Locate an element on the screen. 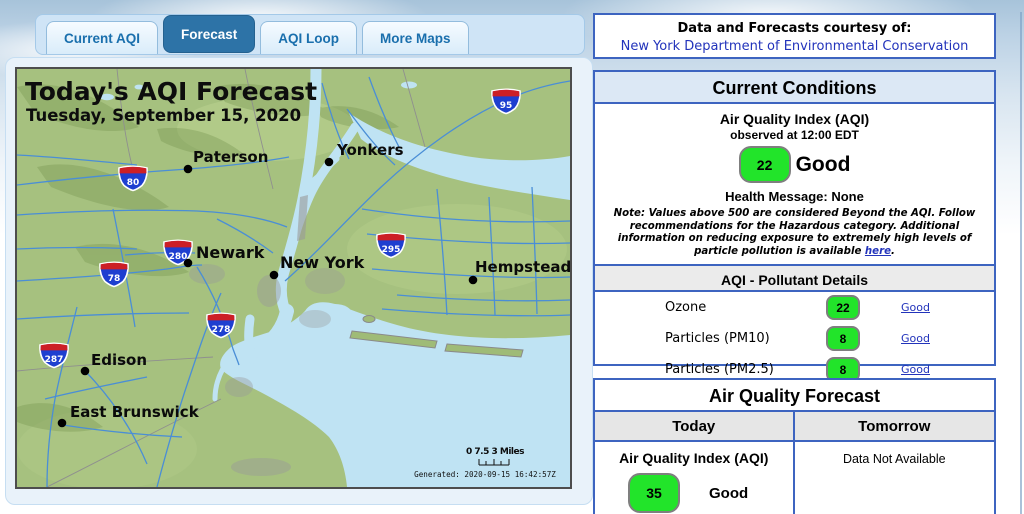 The width and height of the screenshot is (1024, 514). city-label: New York is located at coordinates (322, 262).